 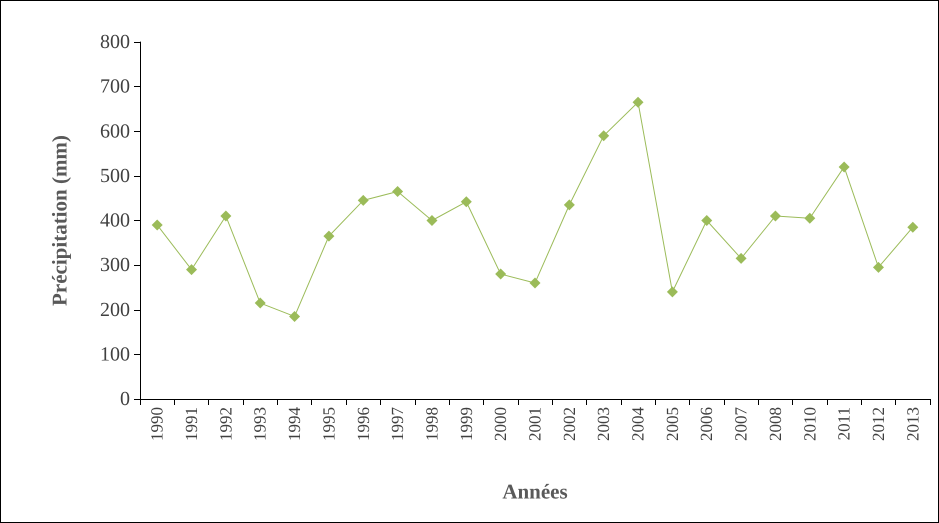 I want to click on y-tick-label: 700, so click(x=115, y=87).